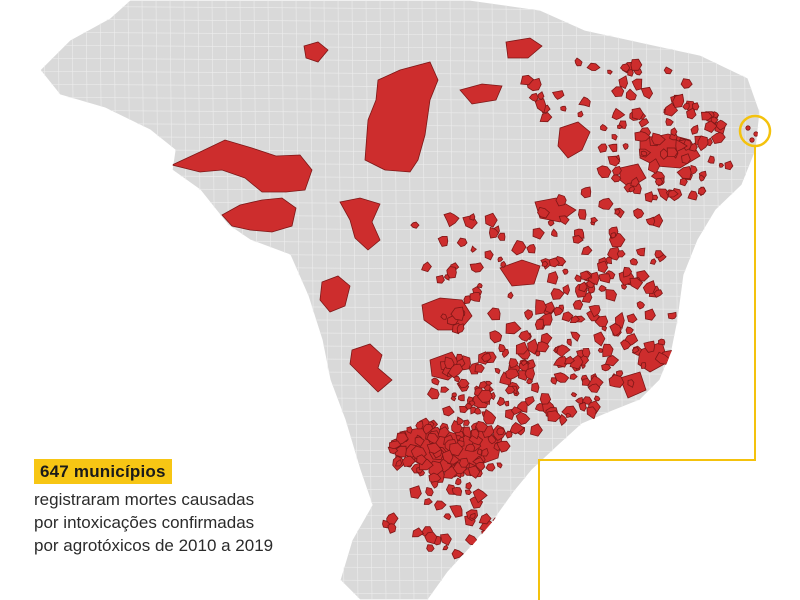  I want to click on municipality-region-amazonas-west, so click(241, 166).